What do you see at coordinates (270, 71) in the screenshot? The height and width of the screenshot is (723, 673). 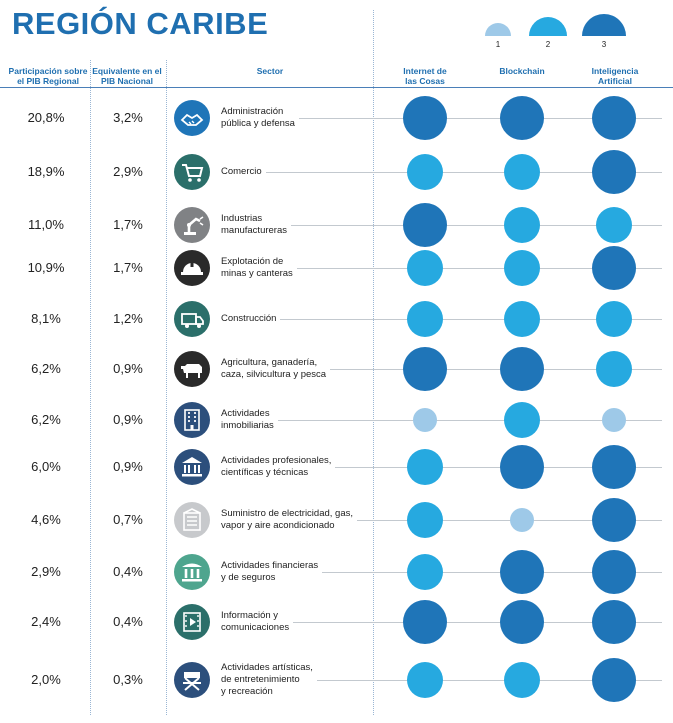 I see `header-sector: Sector` at bounding box center [270, 71].